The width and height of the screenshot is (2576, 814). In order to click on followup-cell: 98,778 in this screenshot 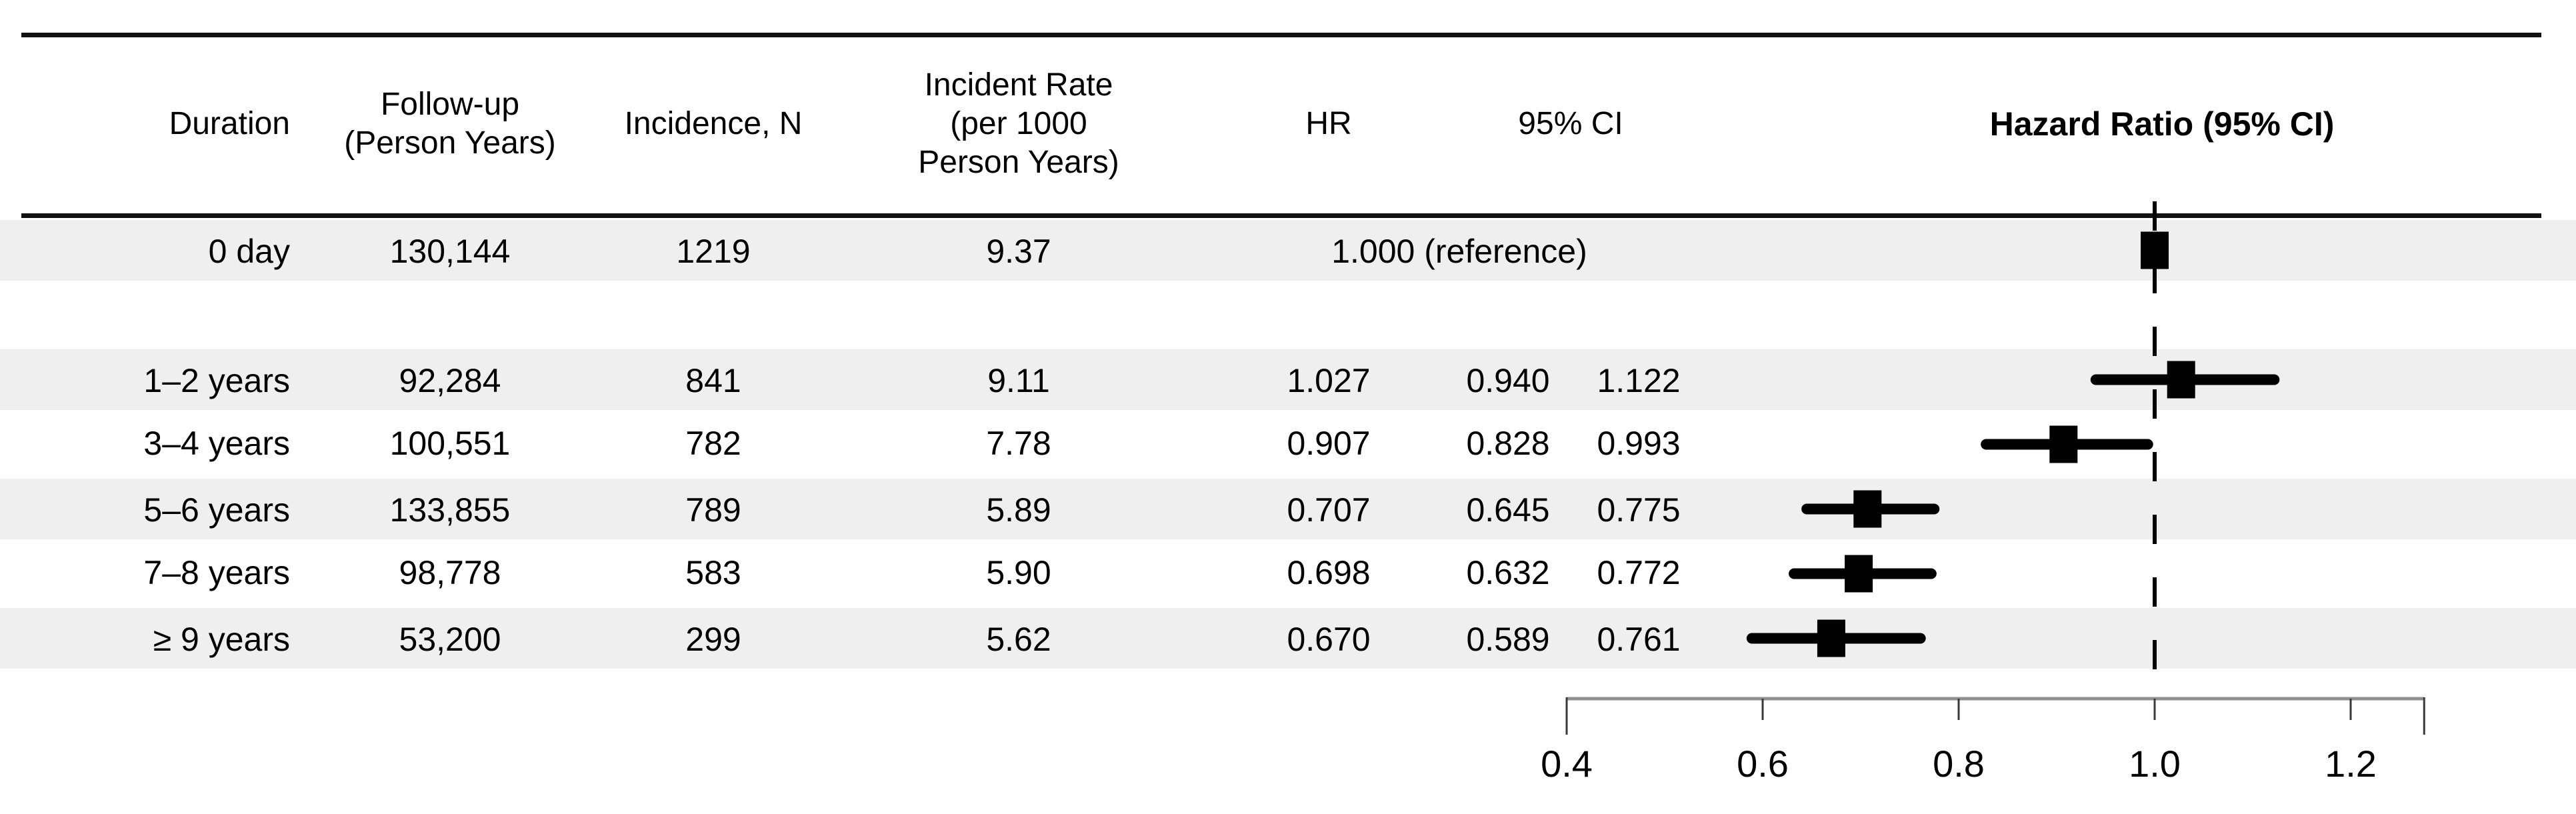, I will do `click(450, 572)`.